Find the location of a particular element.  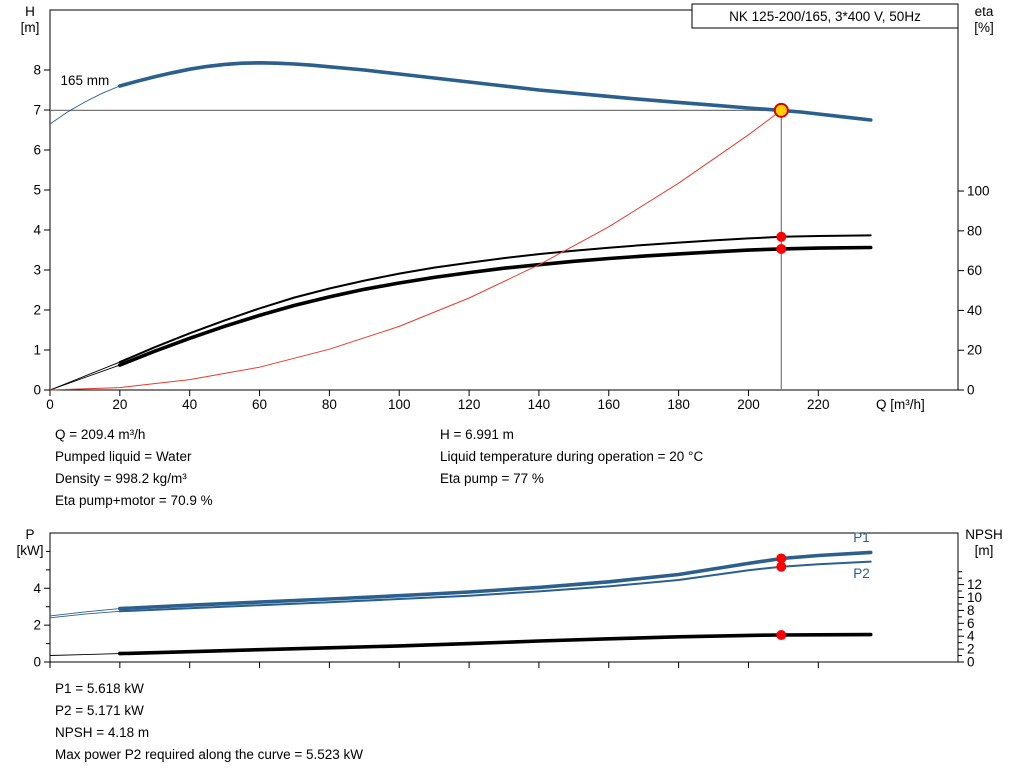

y-left-axis-unit: [m] is located at coordinates (30, 27).